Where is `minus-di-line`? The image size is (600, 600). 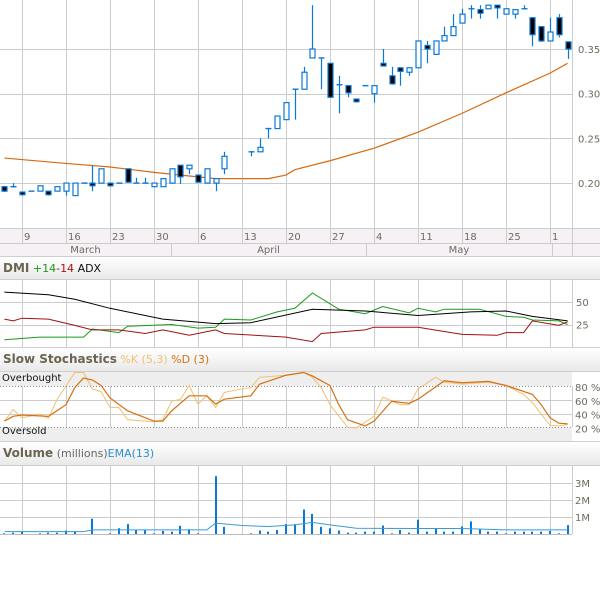
minus-di-line is located at coordinates (286, 330).